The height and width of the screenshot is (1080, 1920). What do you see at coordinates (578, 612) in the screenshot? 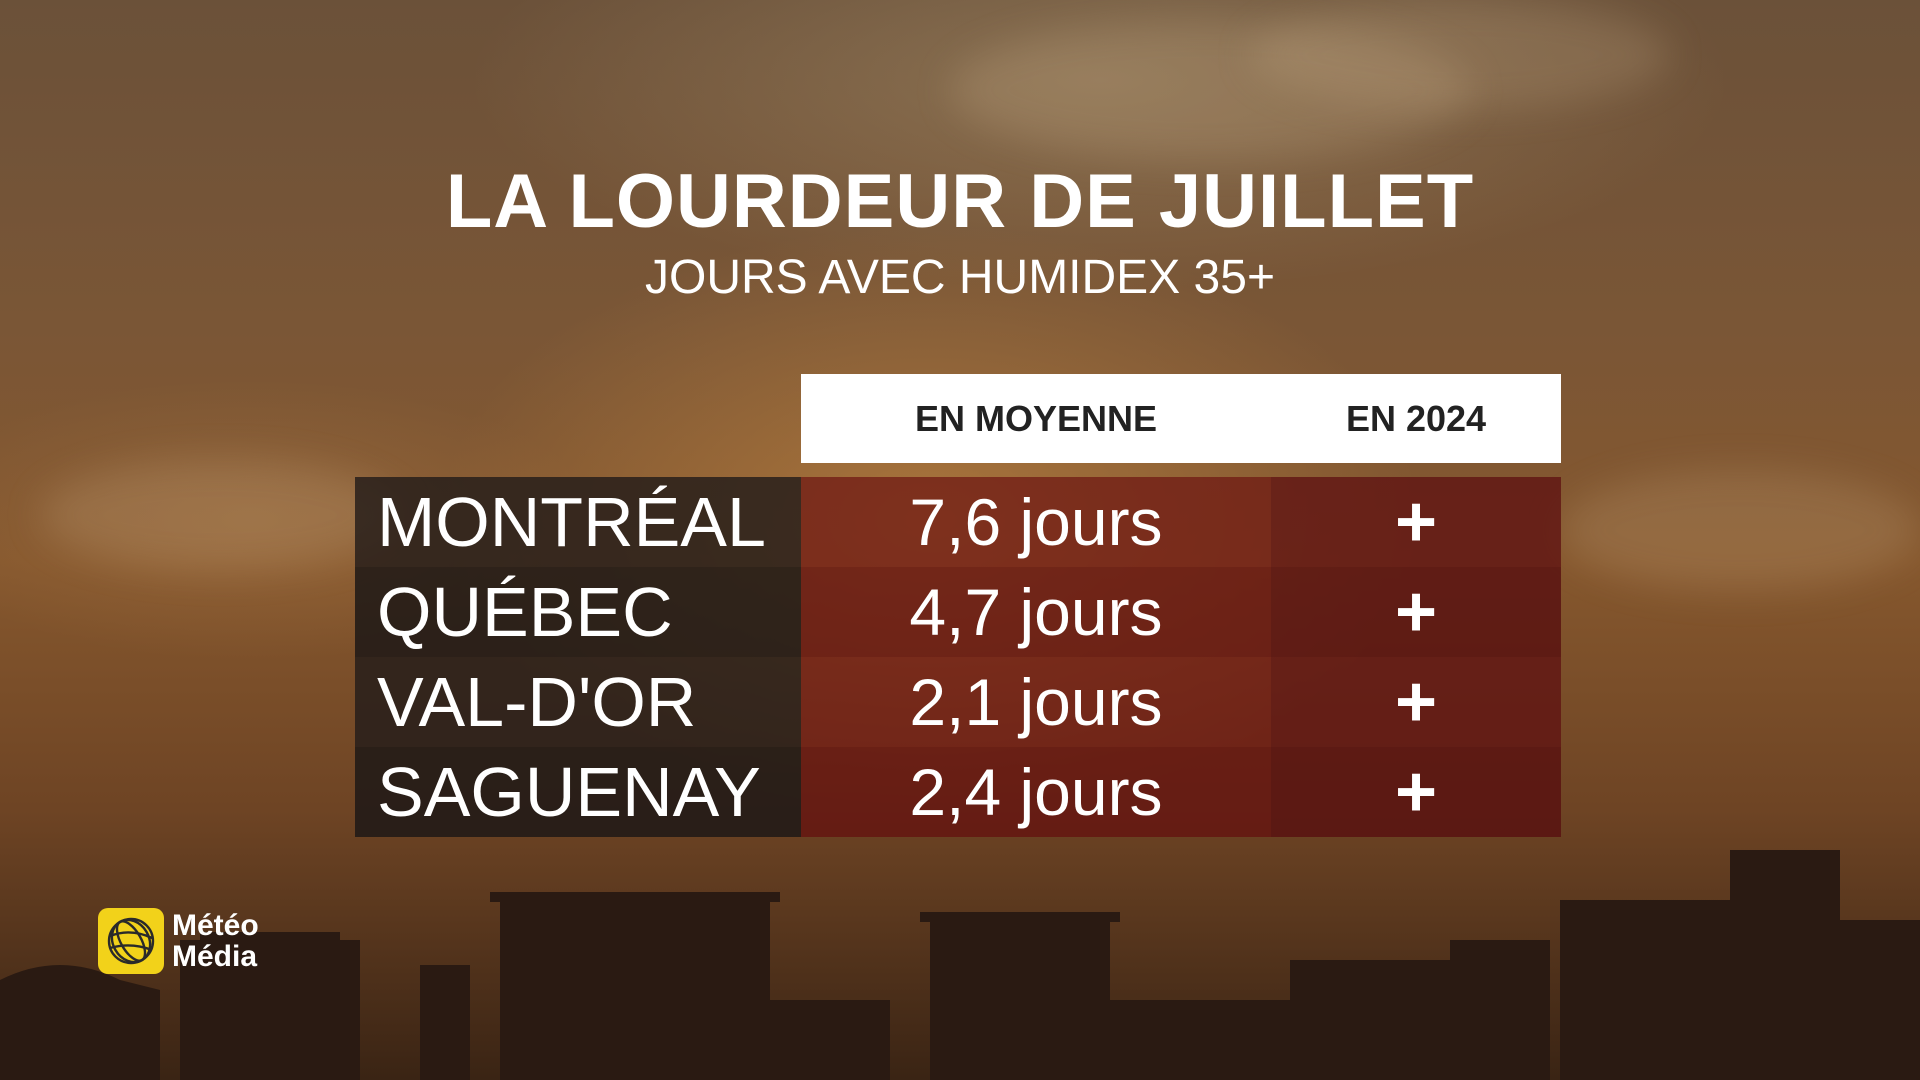
I see `city-name: QUÉBEC` at bounding box center [578, 612].